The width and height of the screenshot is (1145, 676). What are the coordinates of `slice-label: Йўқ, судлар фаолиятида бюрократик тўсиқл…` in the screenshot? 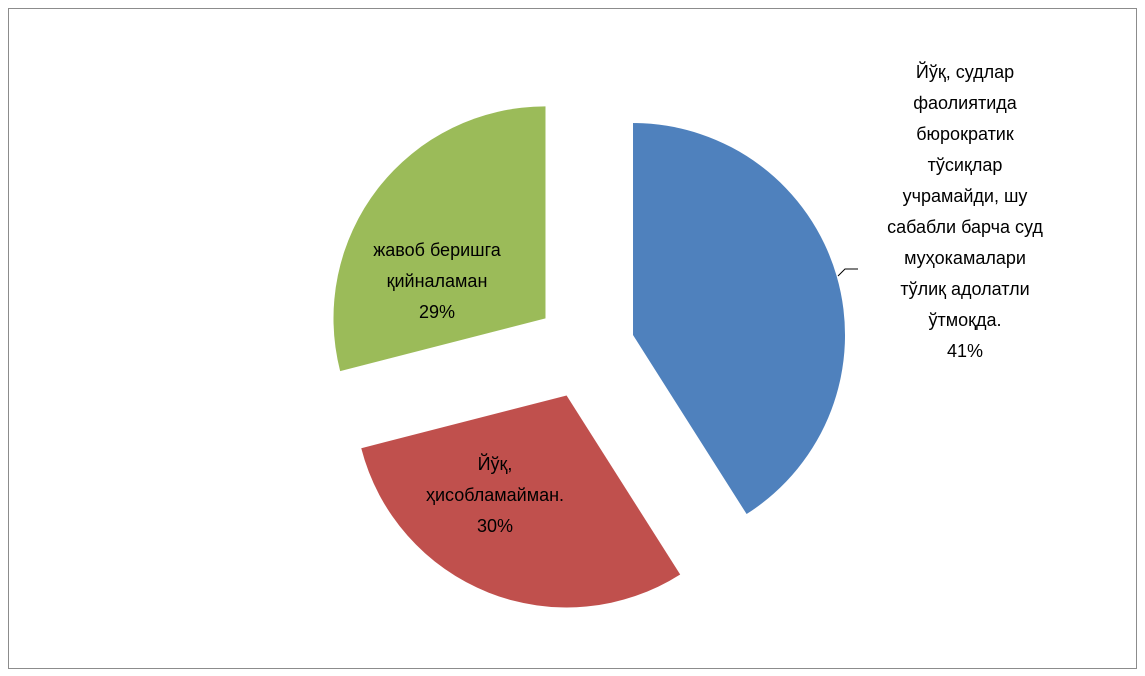 It's located at (965, 212).